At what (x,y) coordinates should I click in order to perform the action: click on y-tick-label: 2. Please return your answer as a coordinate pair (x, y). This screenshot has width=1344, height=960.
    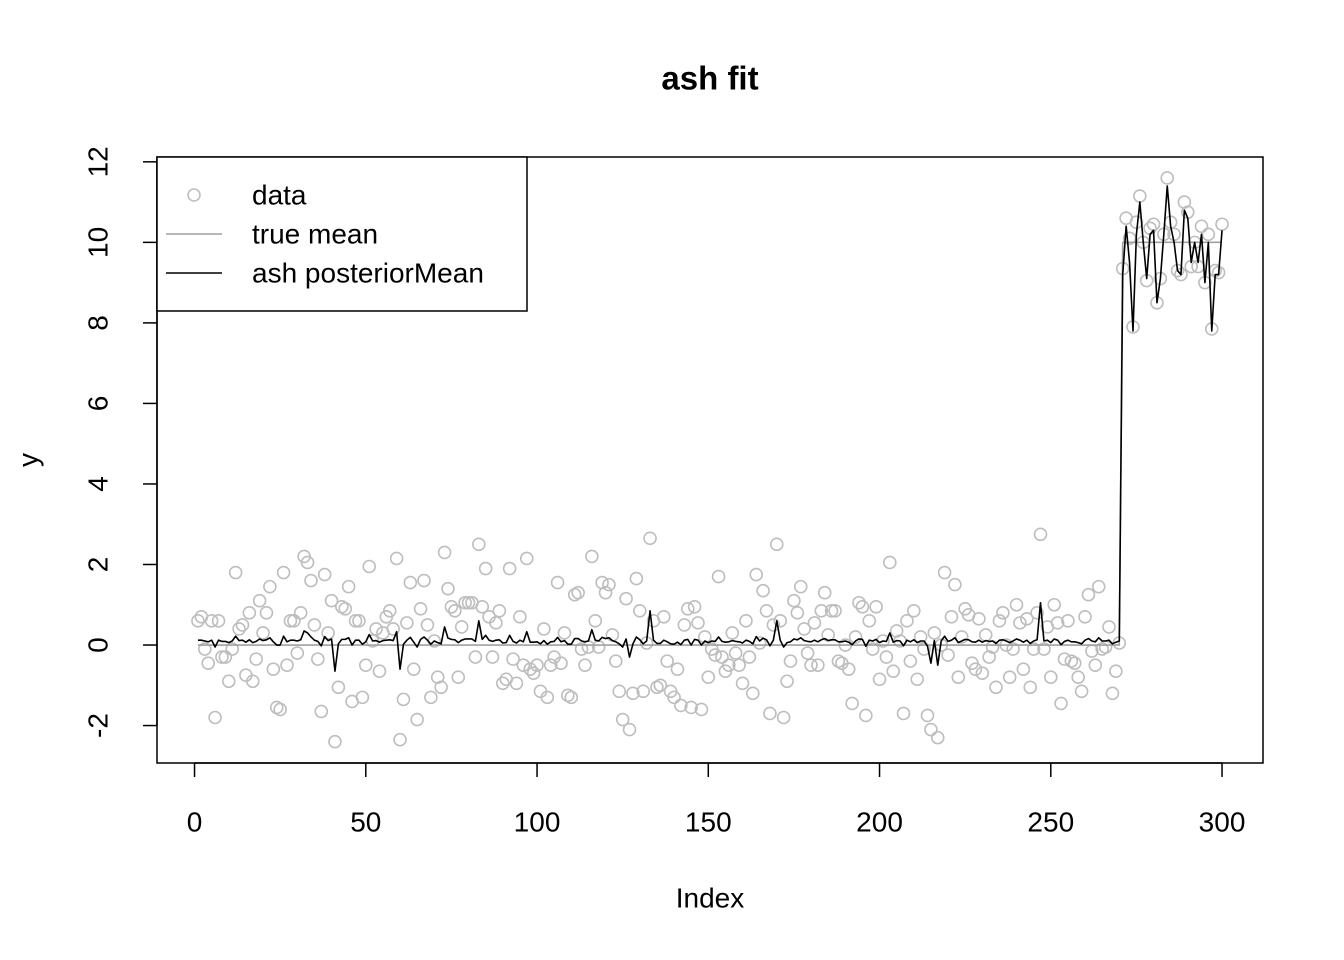
    Looking at the image, I should click on (97, 565).